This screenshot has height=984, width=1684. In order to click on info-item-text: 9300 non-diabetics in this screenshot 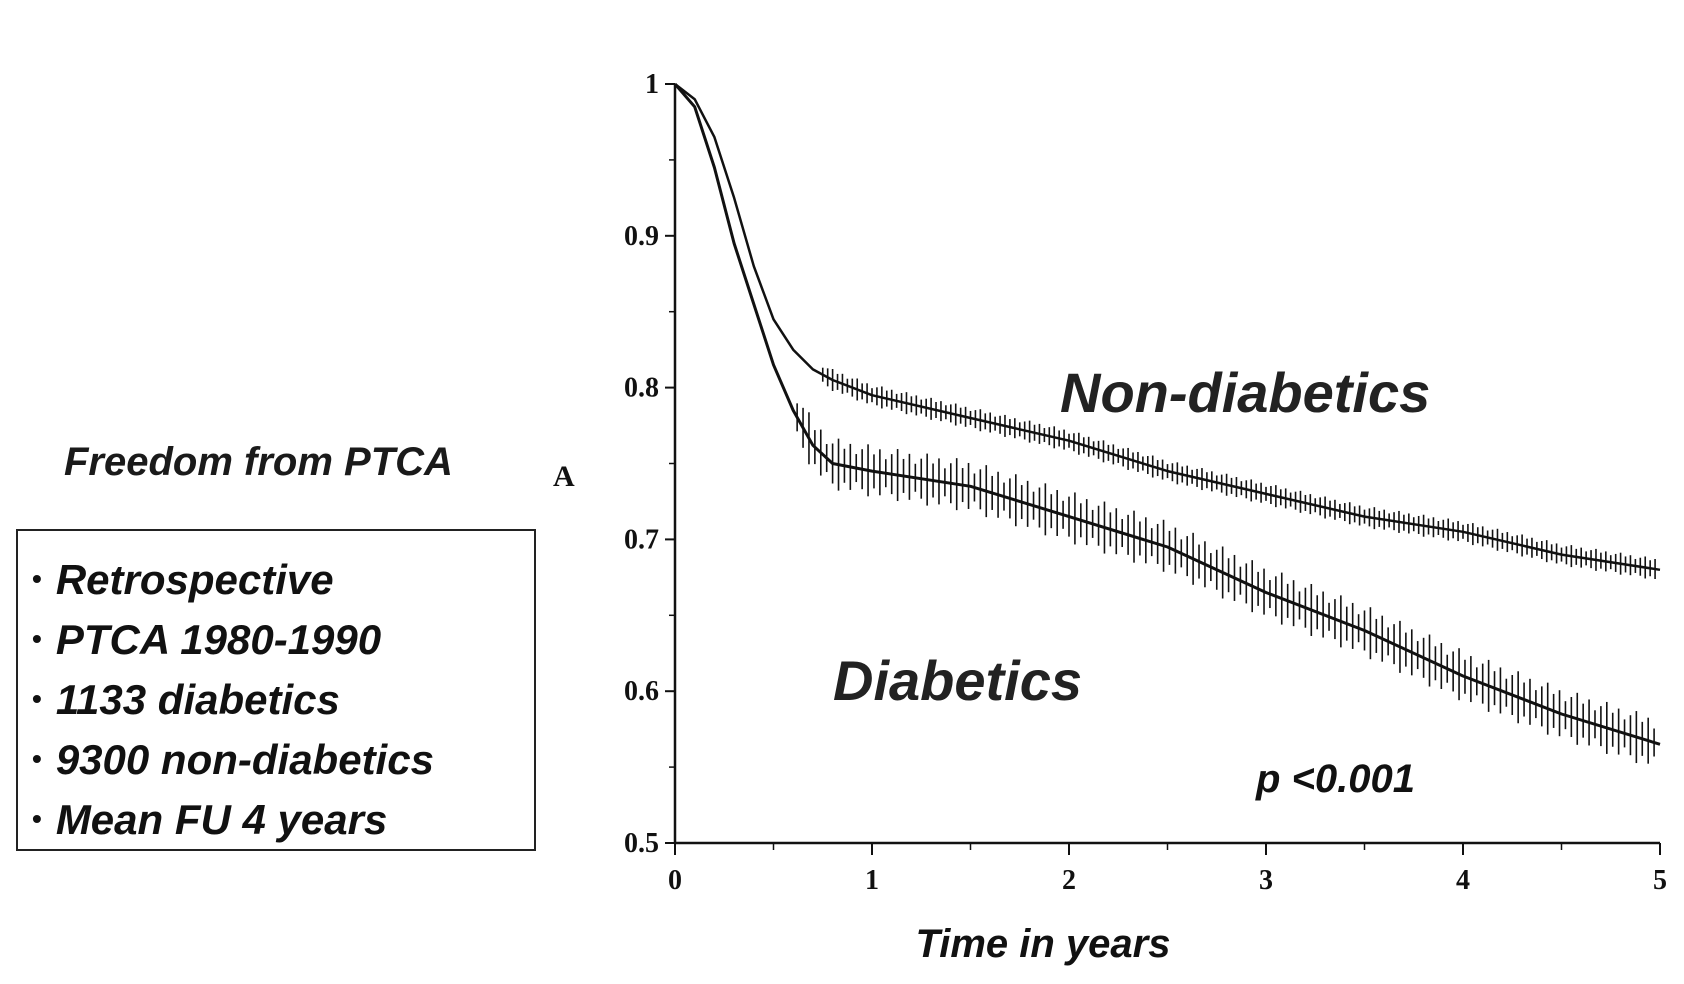, I will do `click(244, 759)`.